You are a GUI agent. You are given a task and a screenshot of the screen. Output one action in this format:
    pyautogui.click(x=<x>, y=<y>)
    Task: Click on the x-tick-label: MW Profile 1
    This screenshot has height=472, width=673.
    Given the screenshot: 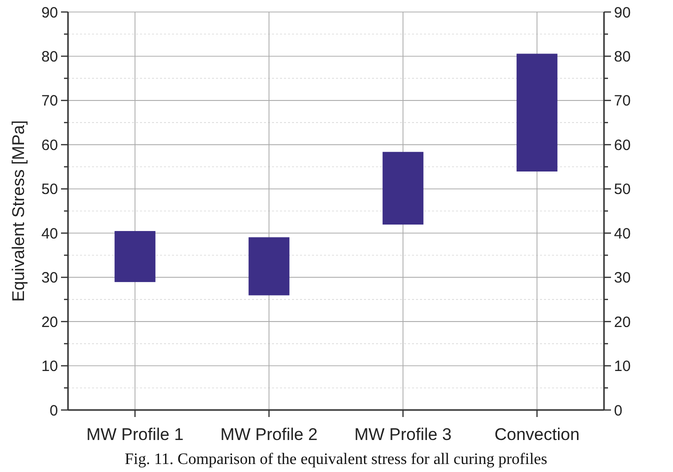 What is the action you would take?
    pyautogui.click(x=135, y=434)
    